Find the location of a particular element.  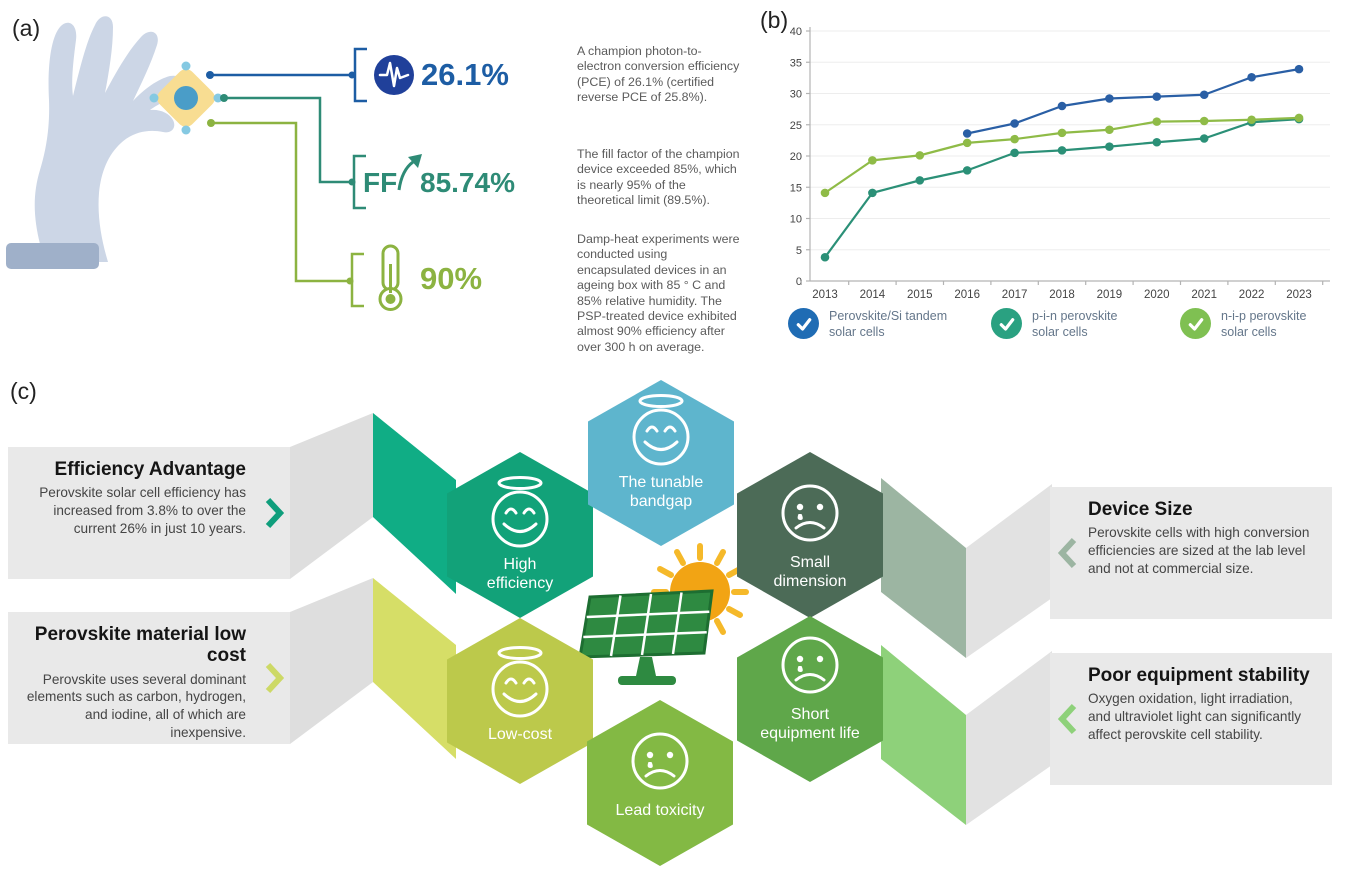

thermometer-icon is located at coordinates (390, 277).